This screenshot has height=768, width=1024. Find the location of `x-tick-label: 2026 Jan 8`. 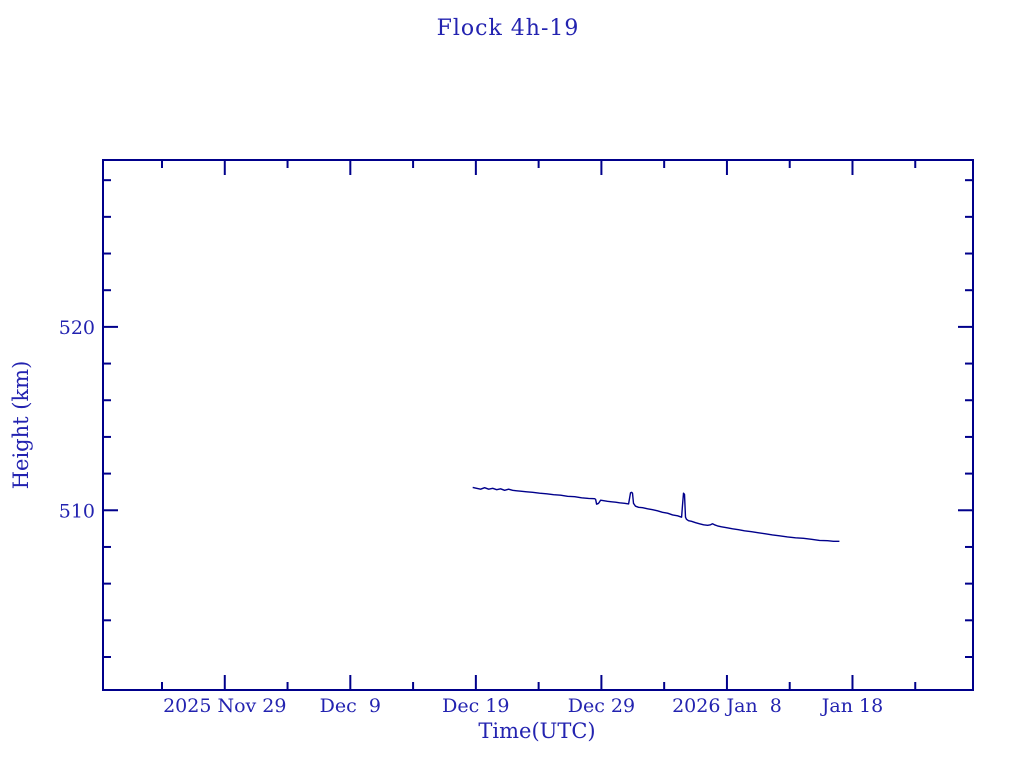

x-tick-label: 2026 Jan 8 is located at coordinates (727, 706).